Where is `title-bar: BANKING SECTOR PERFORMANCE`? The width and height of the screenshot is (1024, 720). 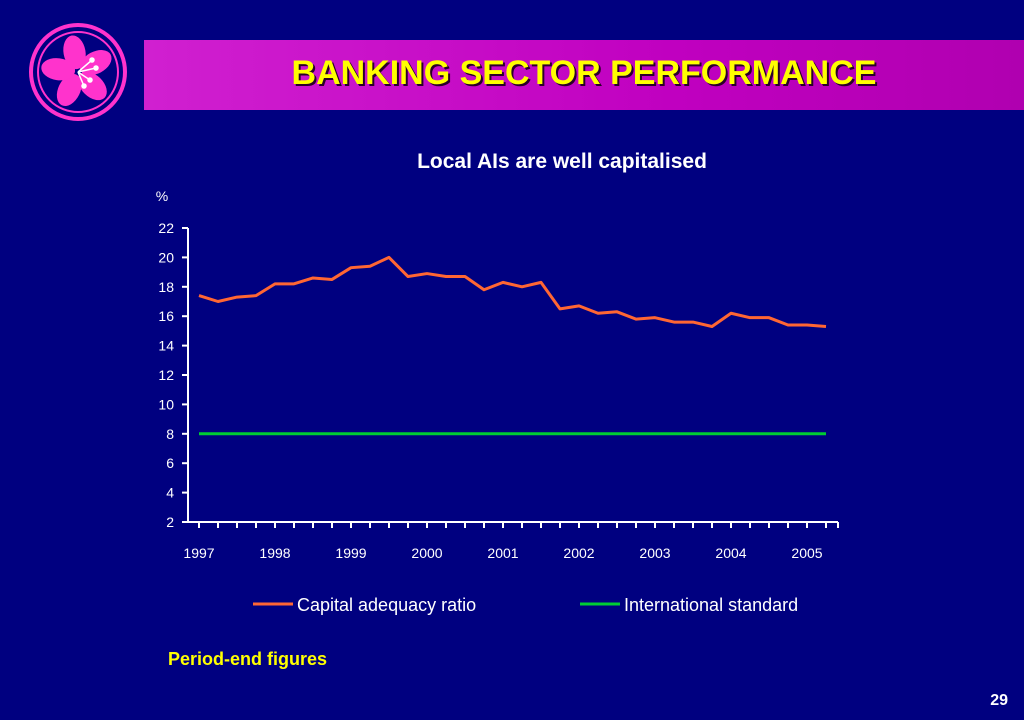
title-bar: BANKING SECTOR PERFORMANCE is located at coordinates (584, 75).